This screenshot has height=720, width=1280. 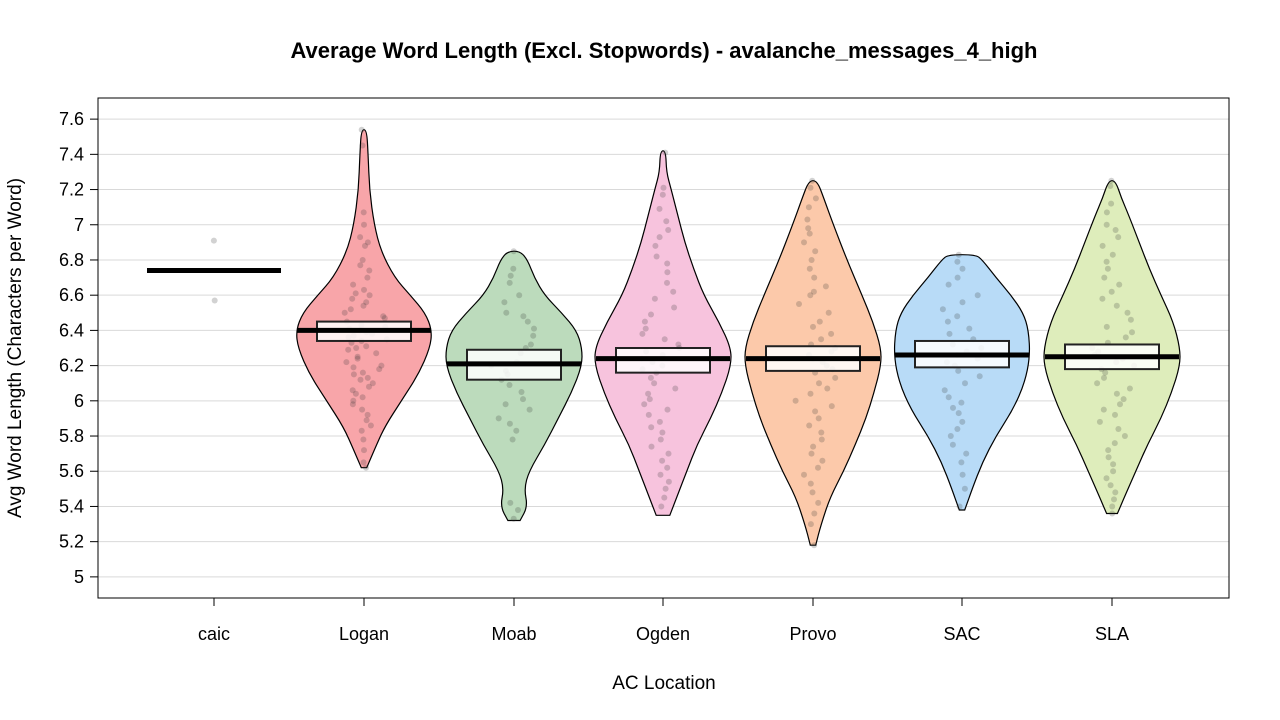 I want to click on violin-logan, so click(x=364, y=299).